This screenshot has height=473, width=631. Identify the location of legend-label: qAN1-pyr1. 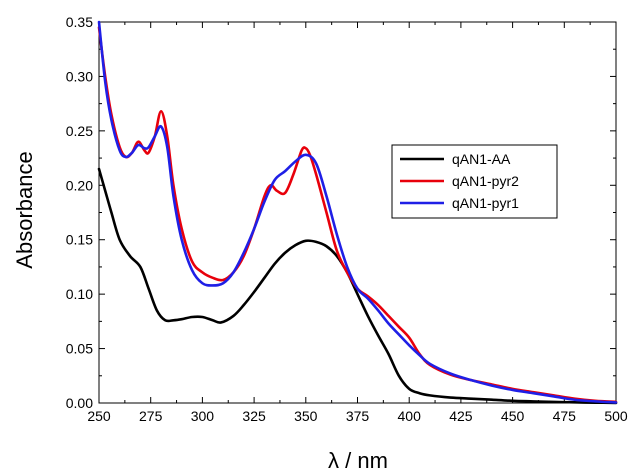
(485, 203).